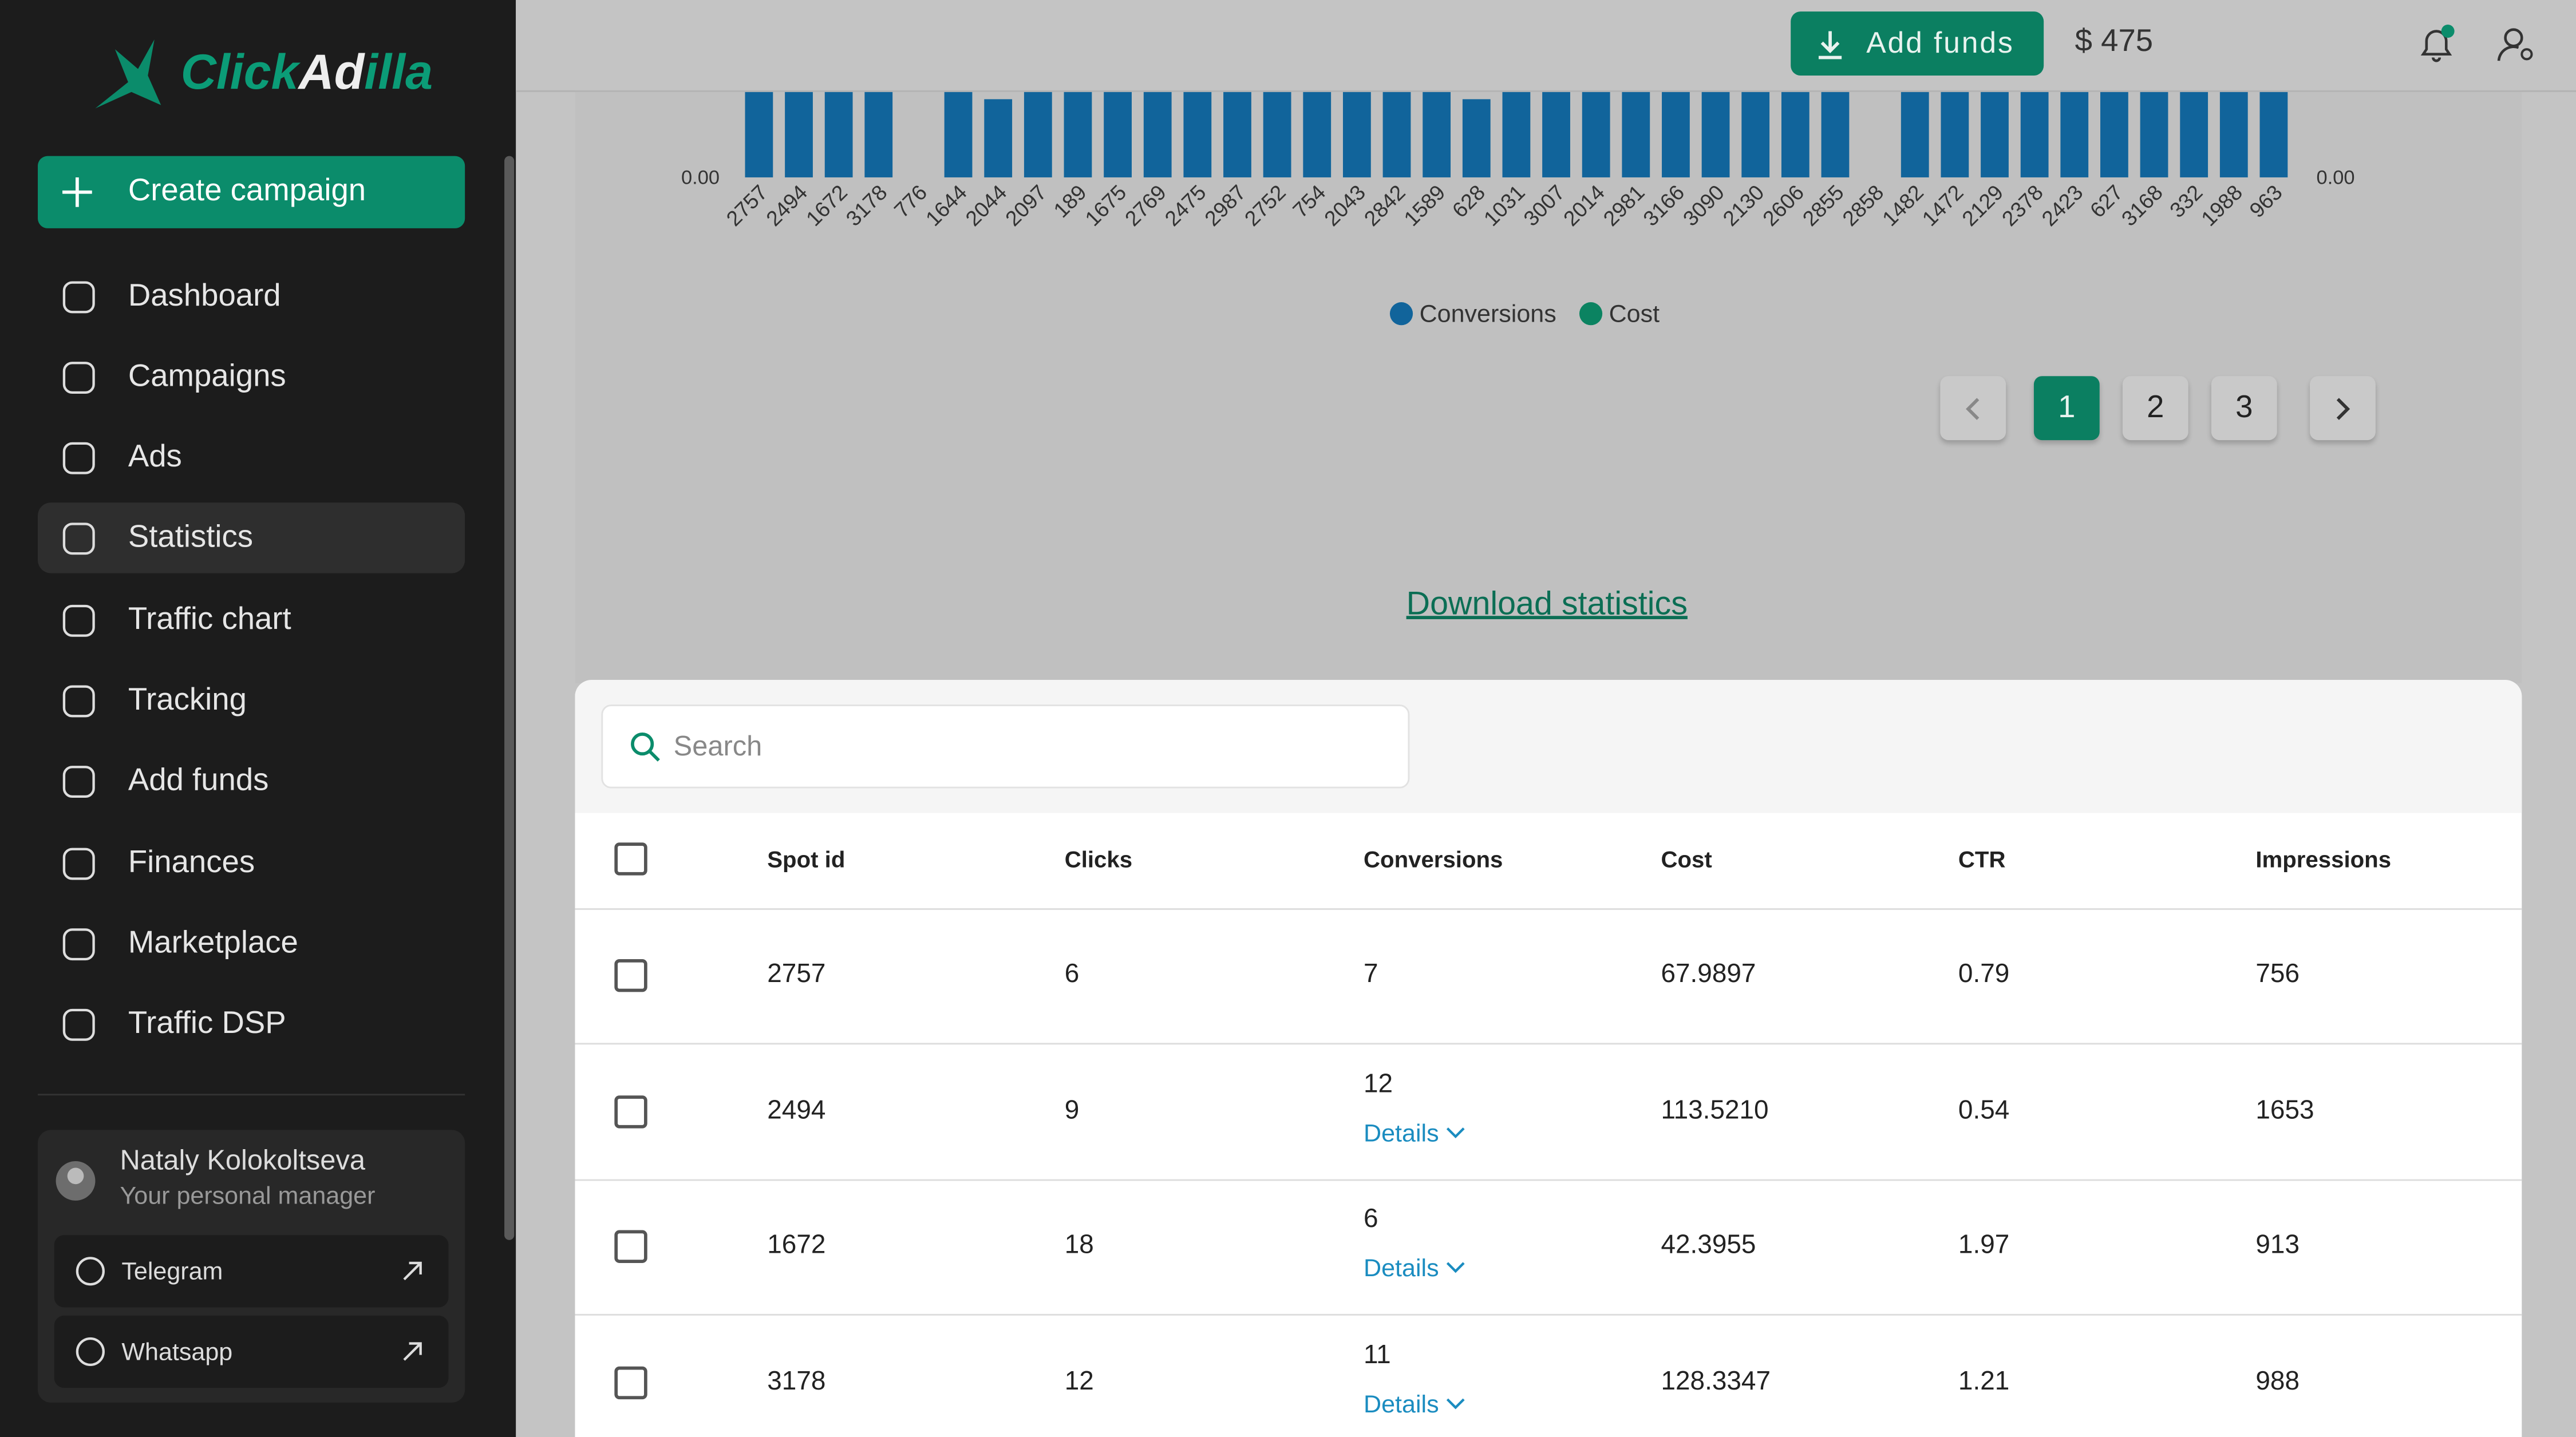 This screenshot has height=1437, width=2576. Describe the element at coordinates (2066, 409) in the screenshot. I see `page-button: 1` at that location.